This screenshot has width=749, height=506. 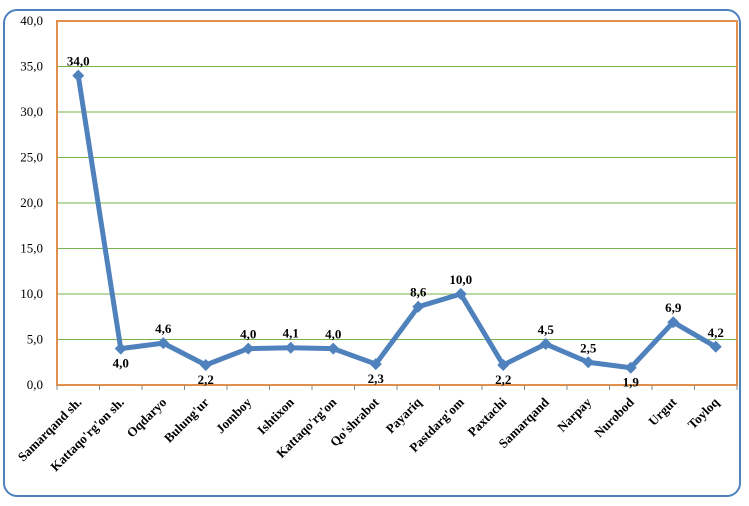 What do you see at coordinates (404, 415) in the screenshot?
I see `x-tick-label: Payariq` at bounding box center [404, 415].